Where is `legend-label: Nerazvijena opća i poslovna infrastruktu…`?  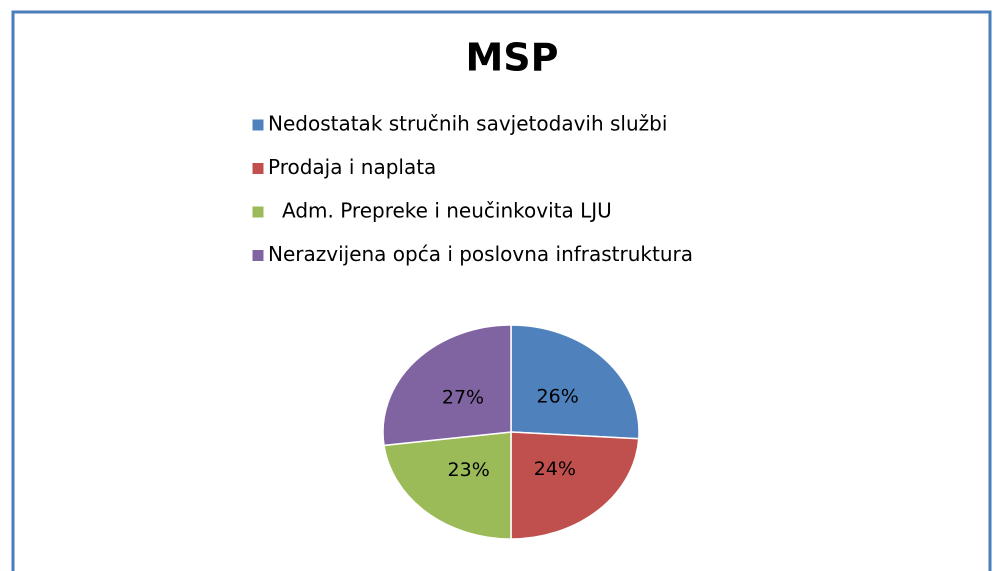
legend-label: Nerazvijena opća i poslovna infrastruktu… is located at coordinates (480, 254).